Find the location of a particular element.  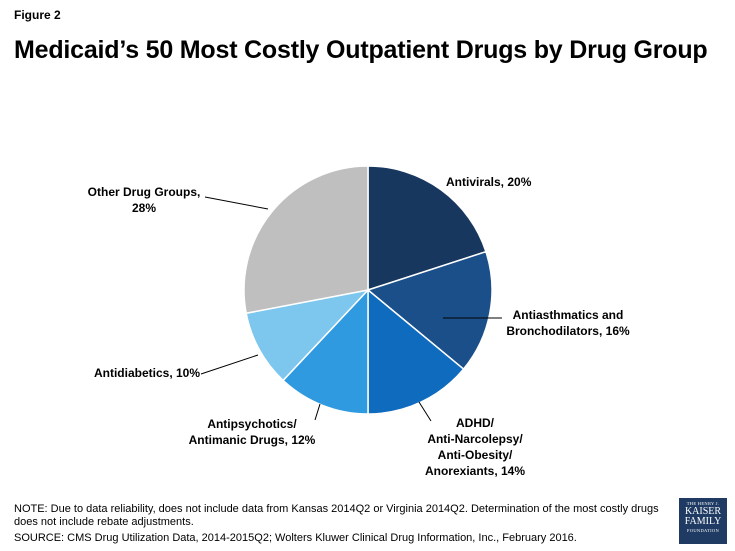

slice-label-line: Antiasthmatics and is located at coordinates (568, 315).